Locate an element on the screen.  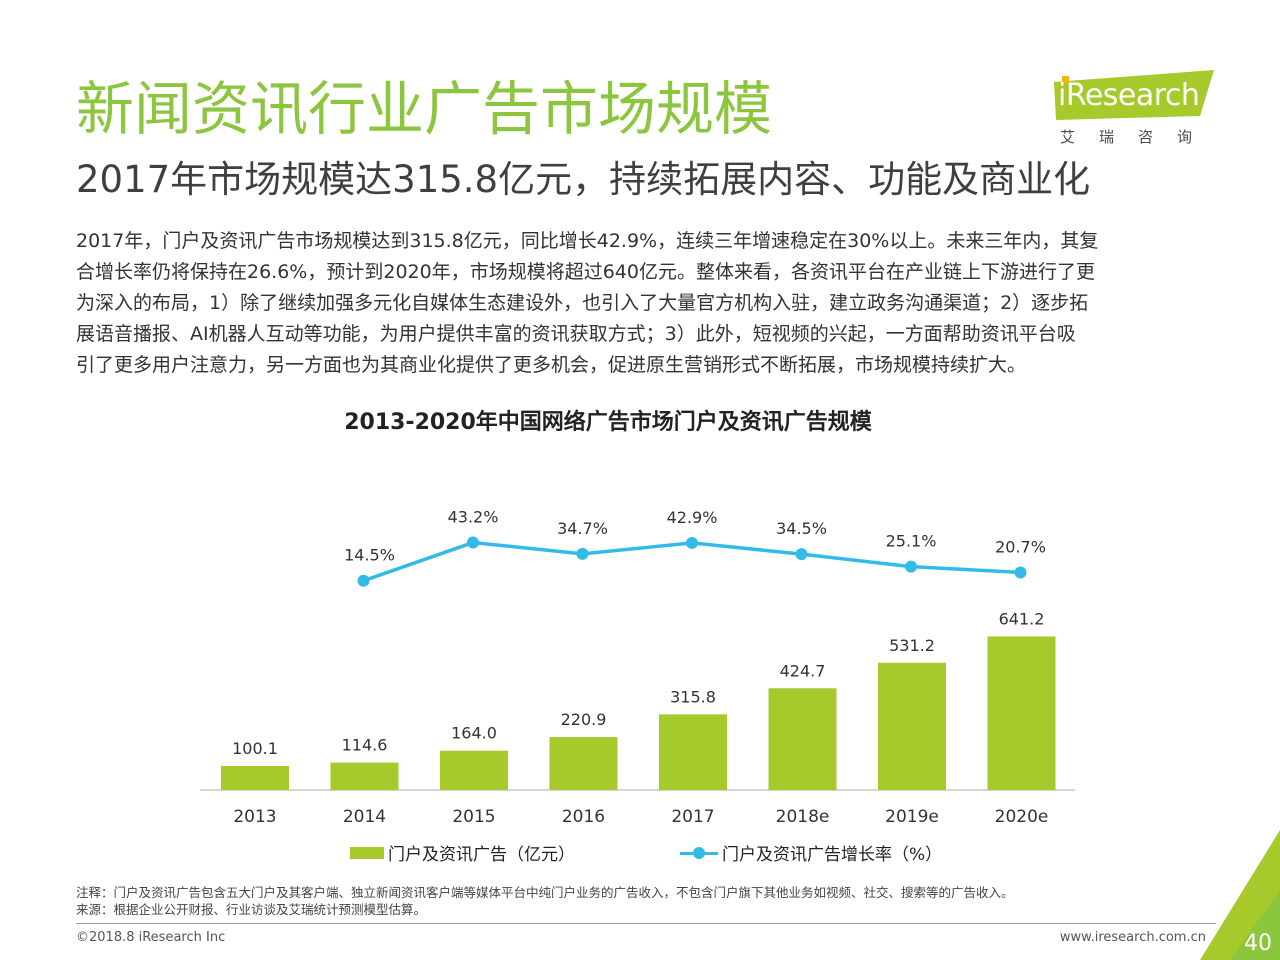
x-tick-label-2020e: 2020e is located at coordinates (1022, 817).